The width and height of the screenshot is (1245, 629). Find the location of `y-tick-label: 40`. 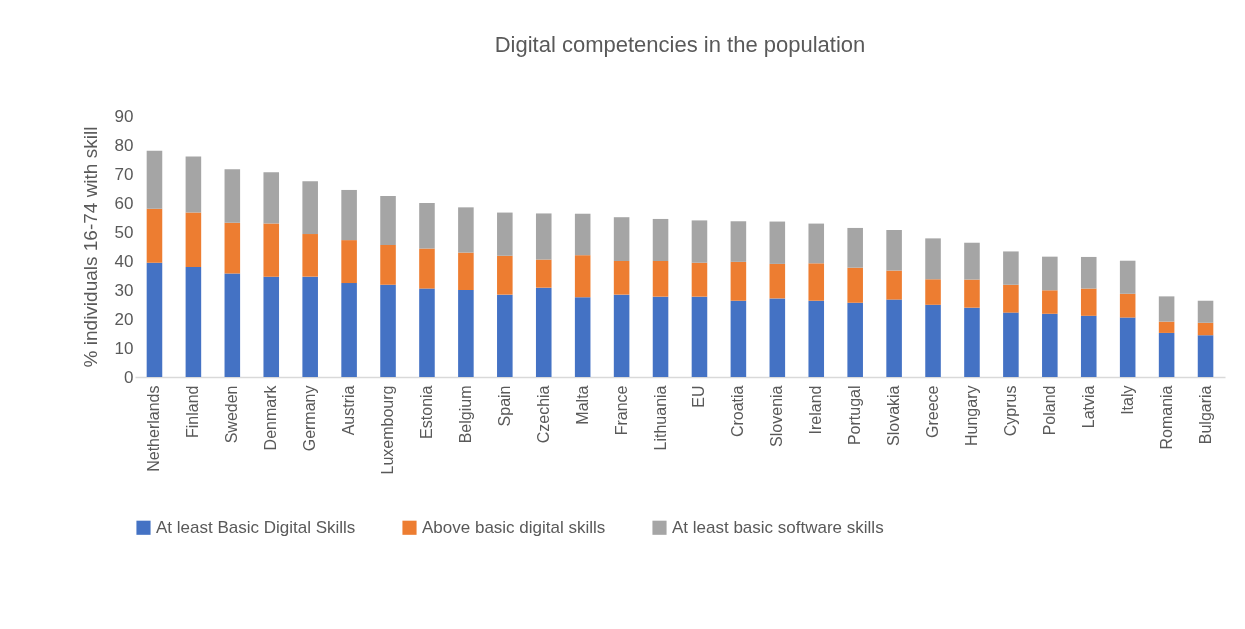

y-tick-label: 40 is located at coordinates (124, 261).